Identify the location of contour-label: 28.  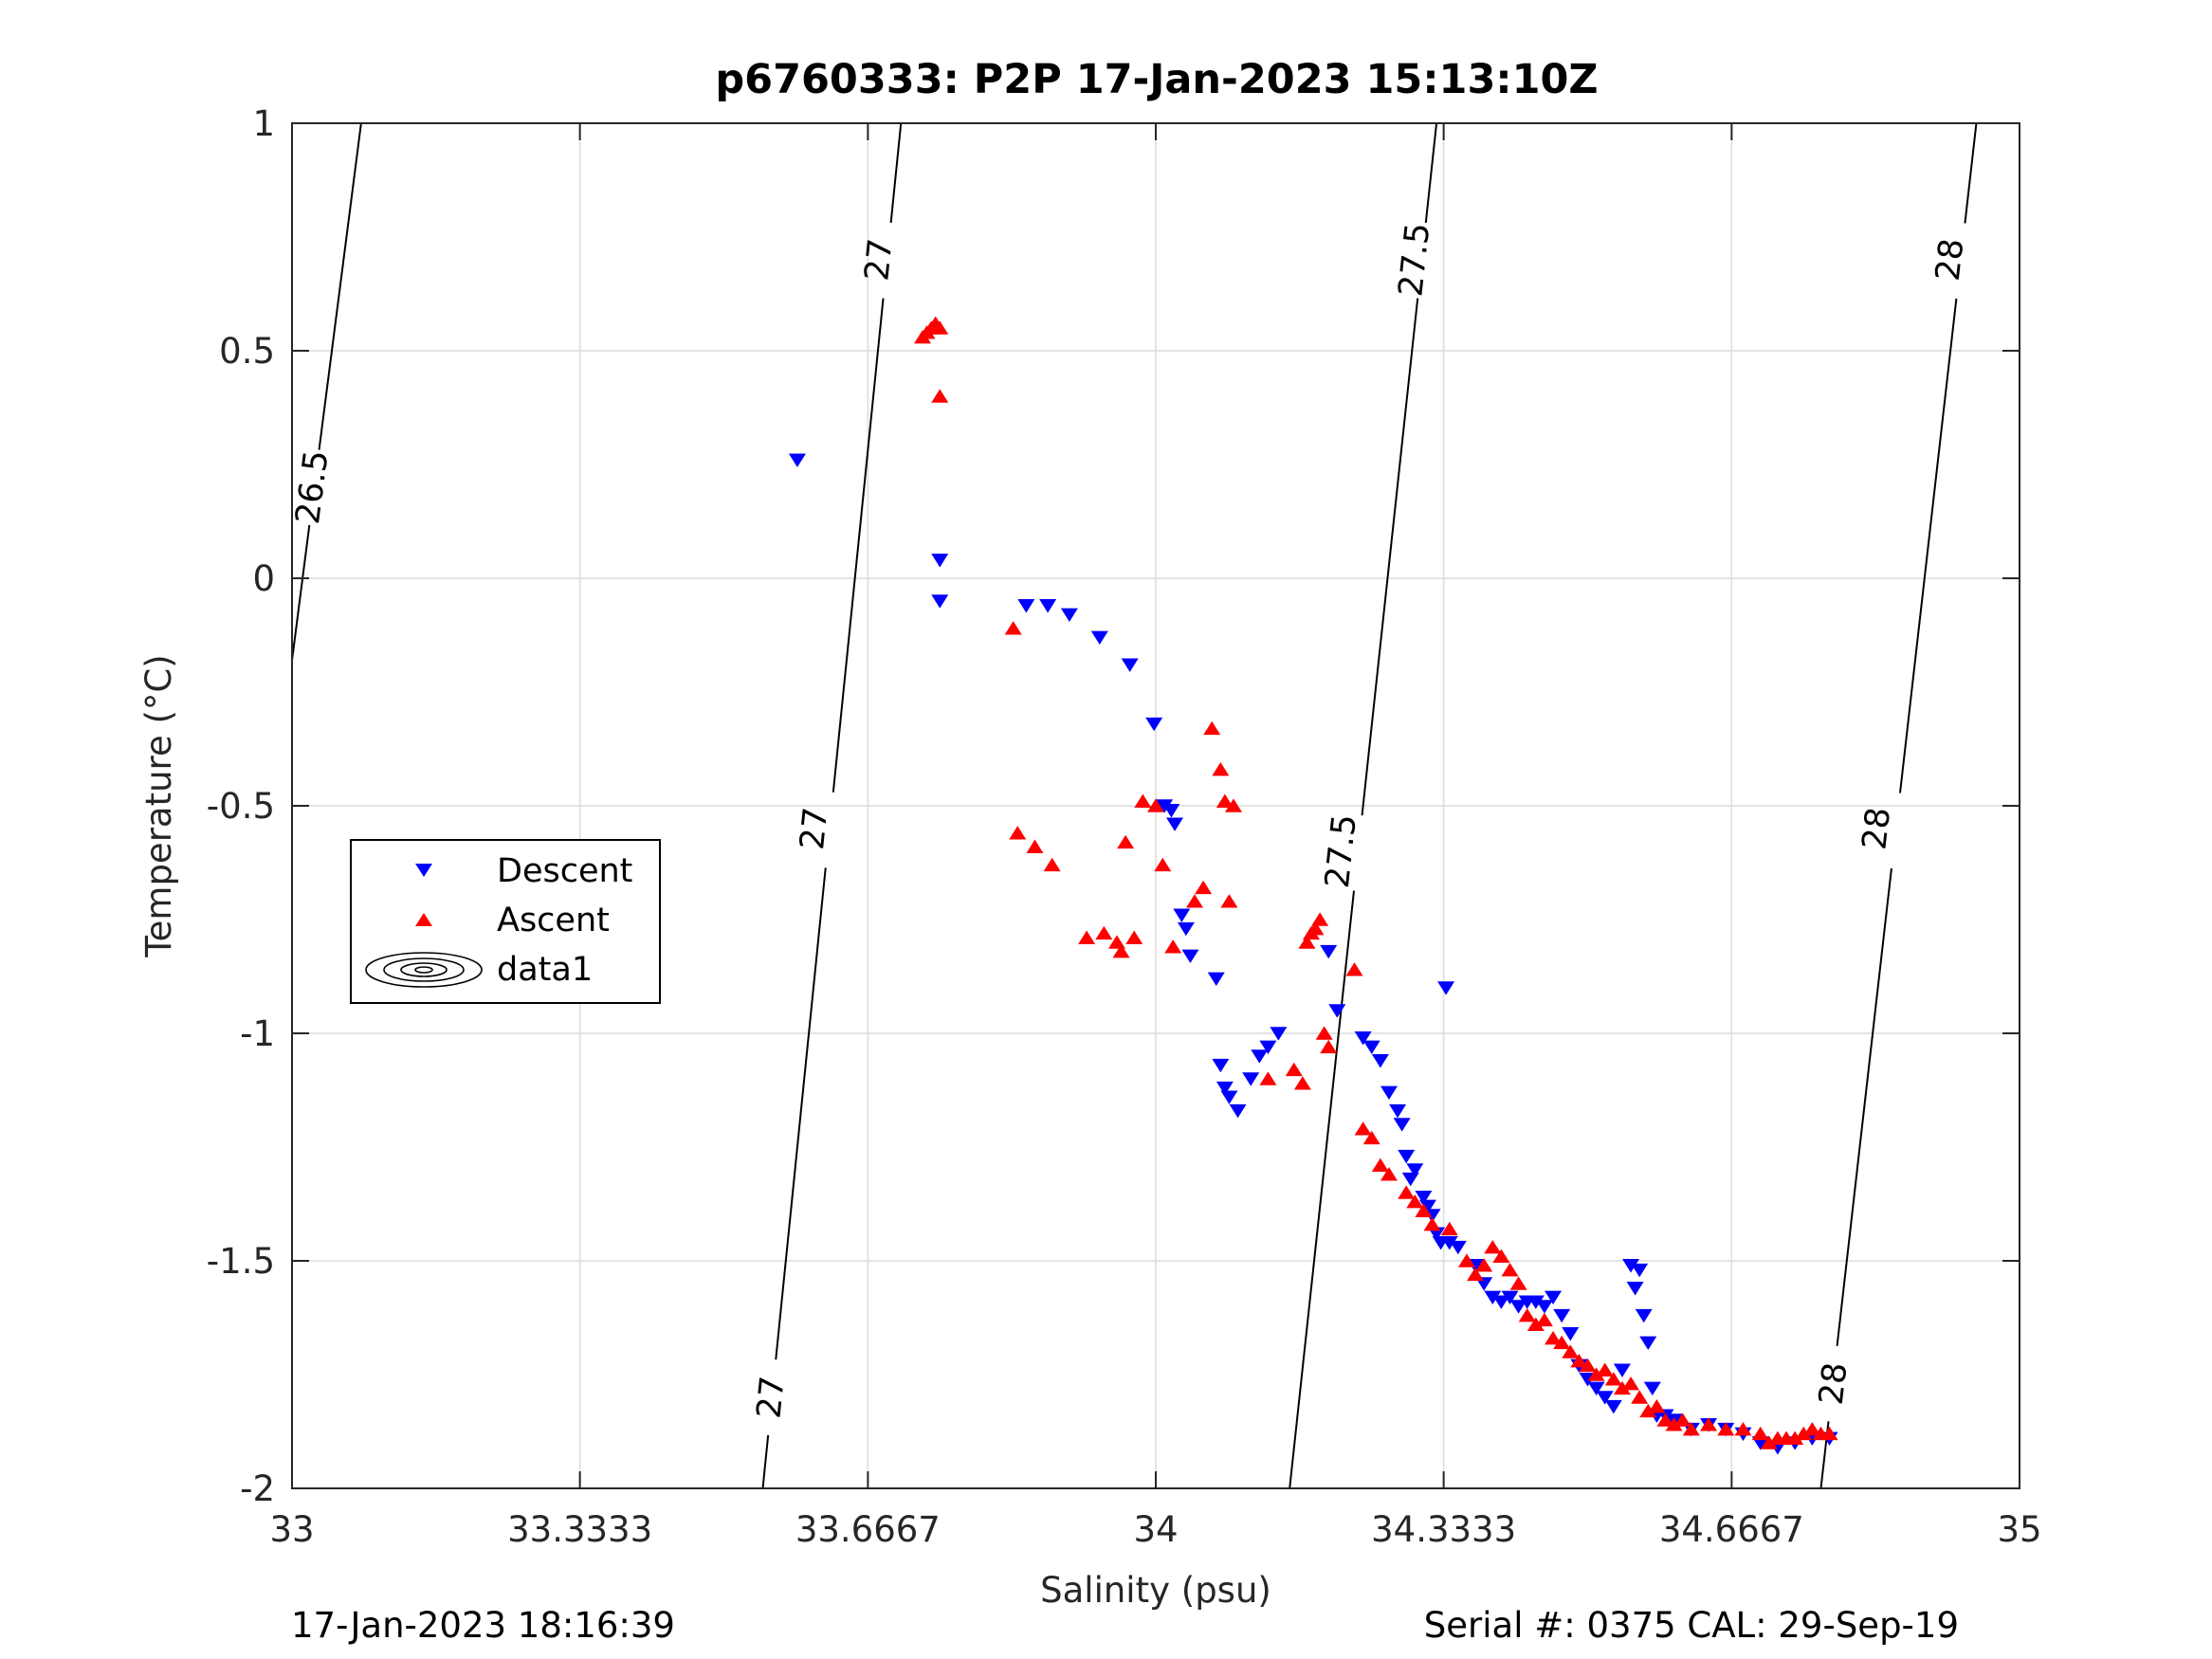
(1950, 260).